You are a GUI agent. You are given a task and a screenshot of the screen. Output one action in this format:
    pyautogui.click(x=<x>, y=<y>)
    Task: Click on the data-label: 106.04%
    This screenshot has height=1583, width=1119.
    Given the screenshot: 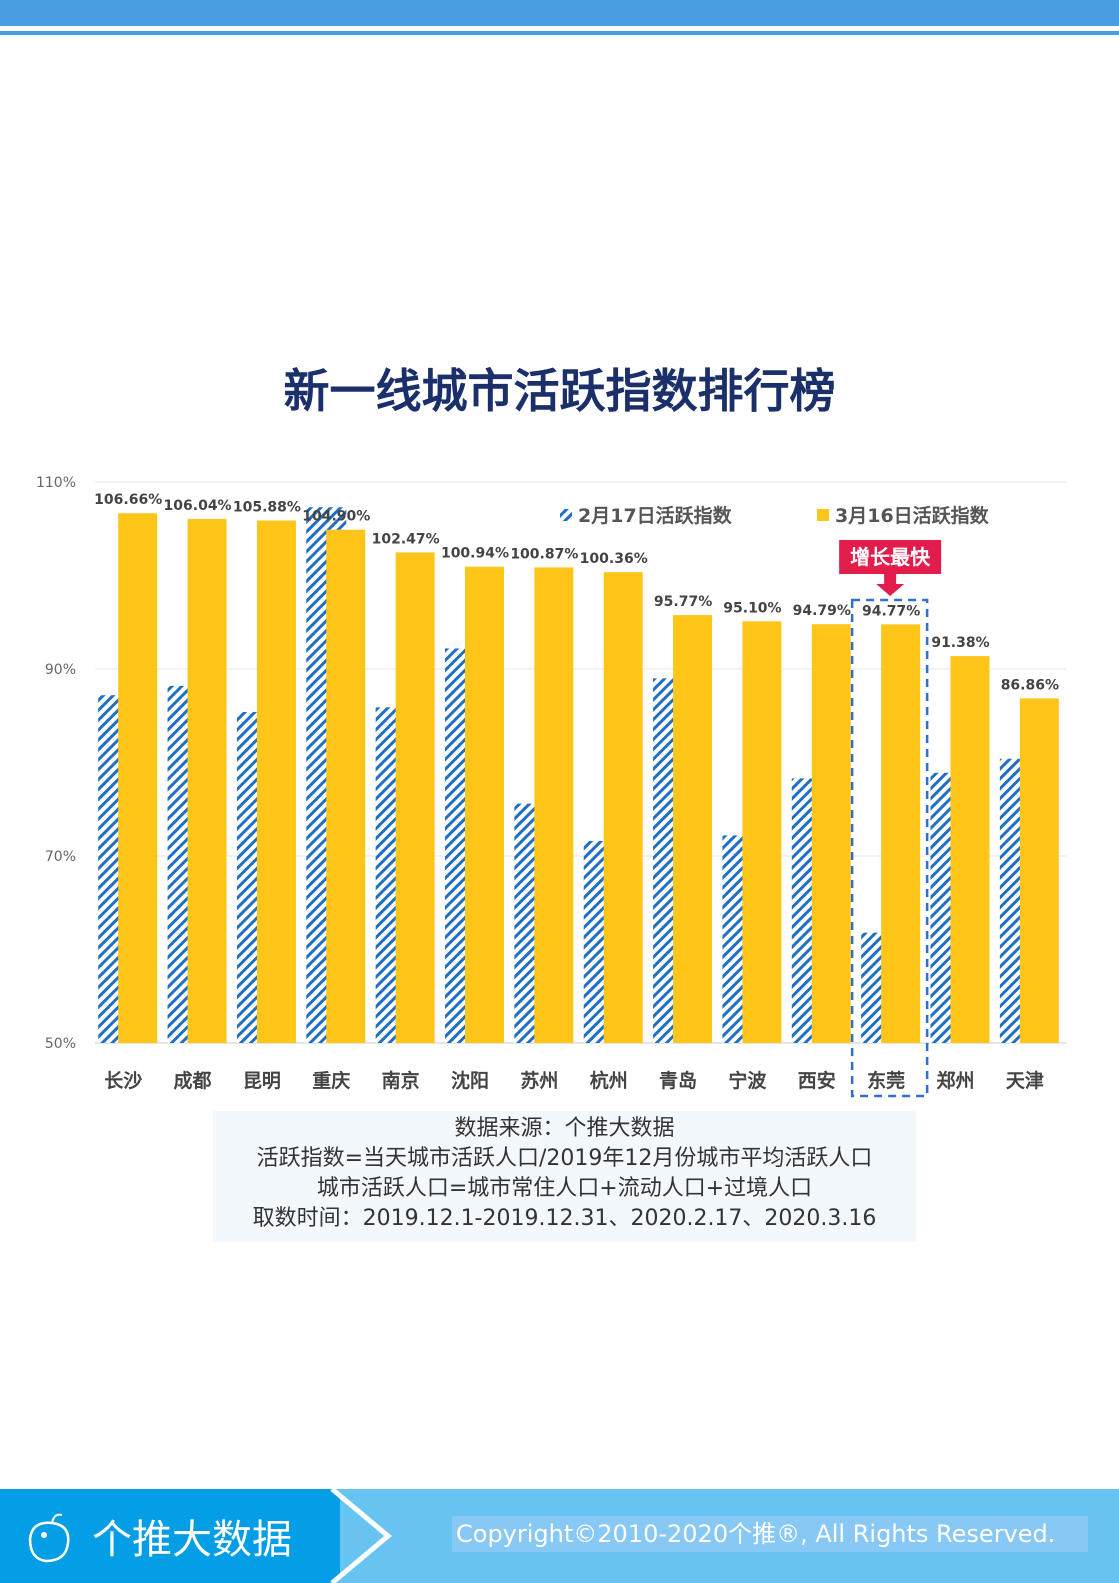 What is the action you would take?
    pyautogui.click(x=198, y=506)
    